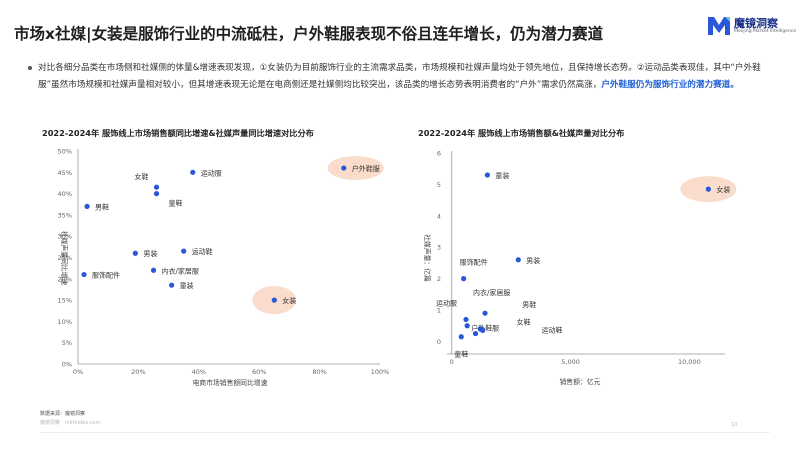 This screenshot has width=800, height=450. I want to click on chart1-y-tick-label: 10%, so click(65, 322).